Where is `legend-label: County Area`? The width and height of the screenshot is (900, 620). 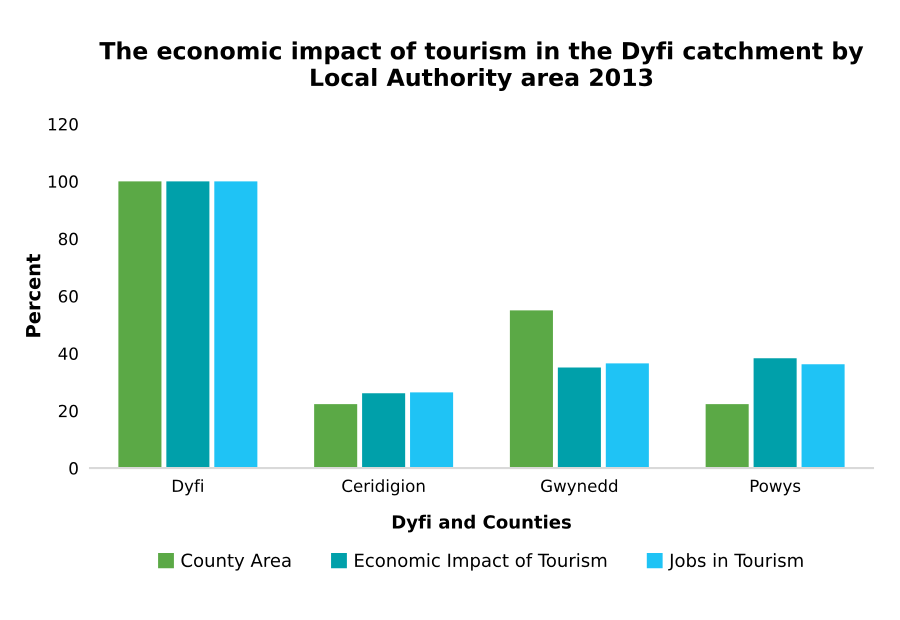
legend-label: County Area is located at coordinates (235, 562).